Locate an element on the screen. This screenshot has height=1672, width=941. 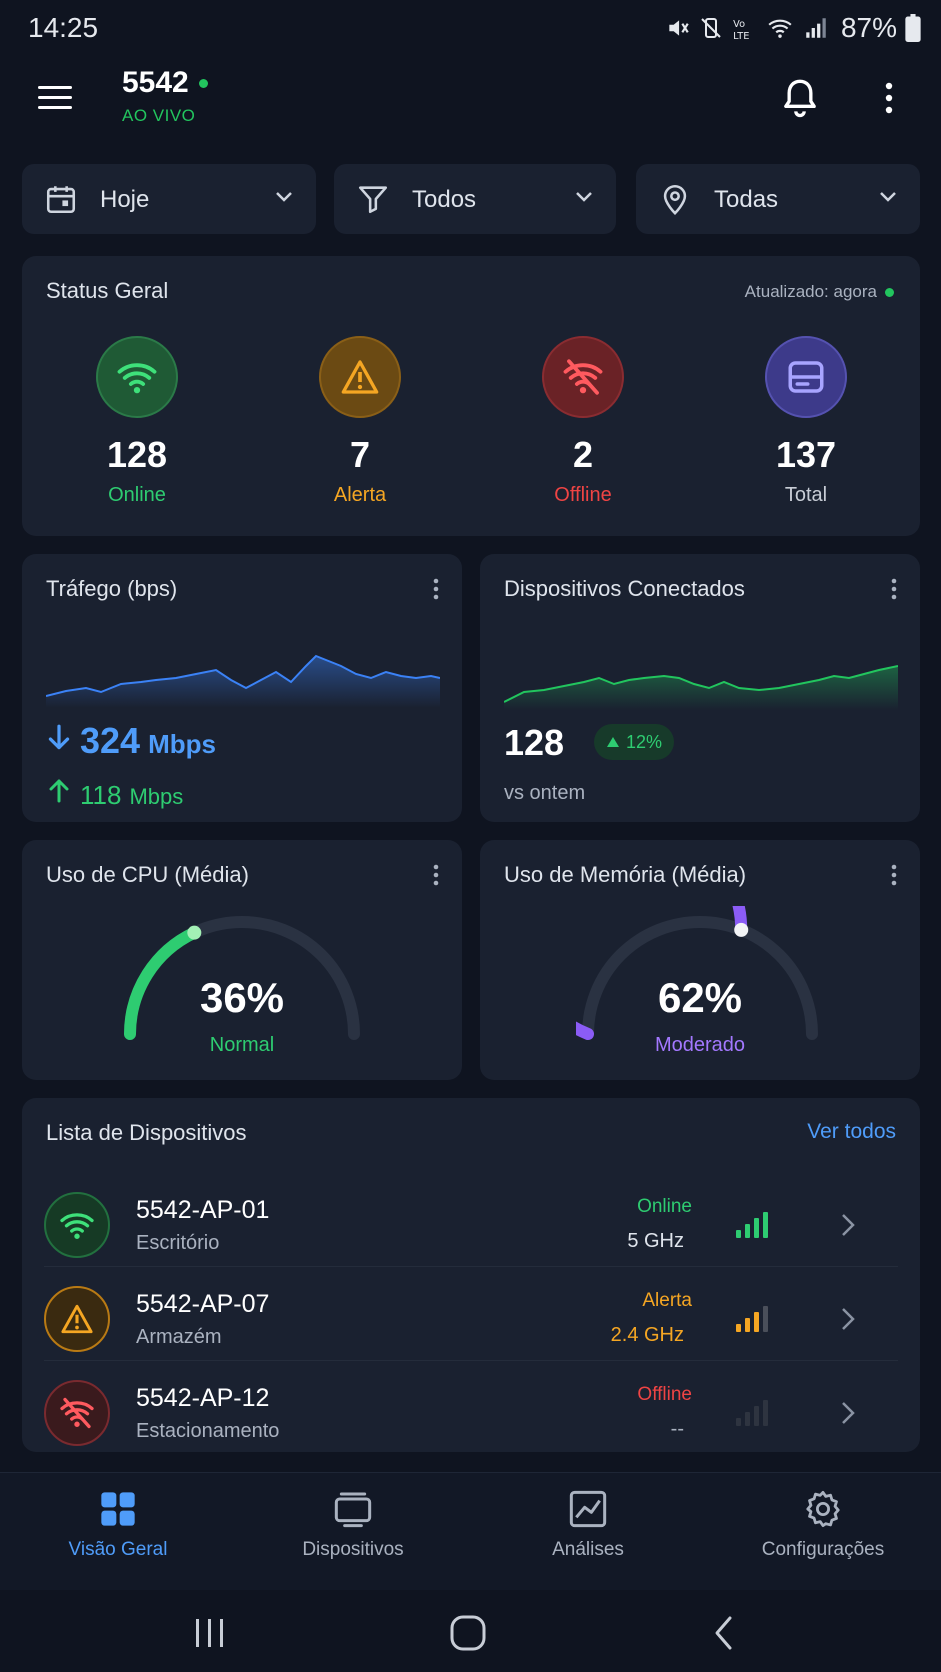
nav-devices: Dispositivos is located at coordinates (353, 1524).